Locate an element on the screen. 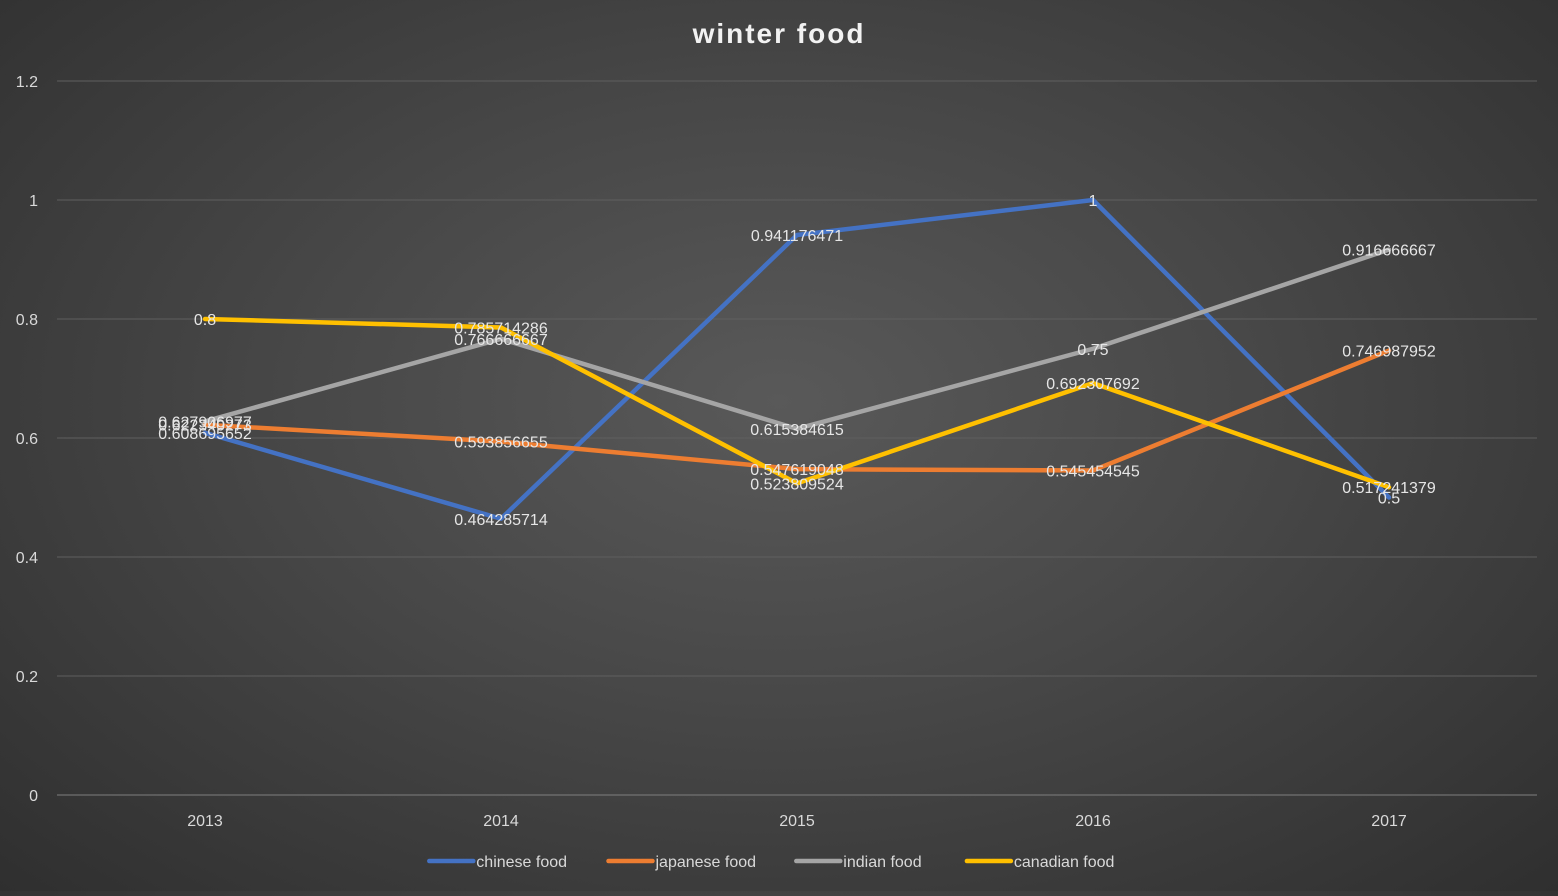 This screenshot has width=1558, height=896. data-label: 0.692307692 is located at coordinates (1093, 384).